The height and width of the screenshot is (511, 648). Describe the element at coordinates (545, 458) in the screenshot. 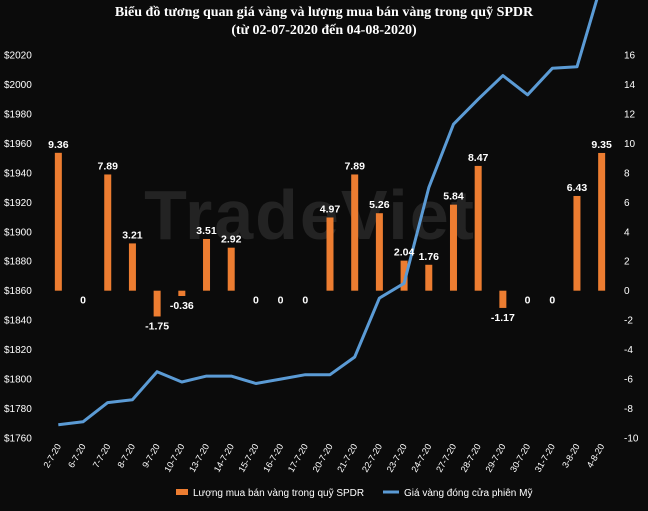

I see `x-axis-tick: 31-7-20` at that location.